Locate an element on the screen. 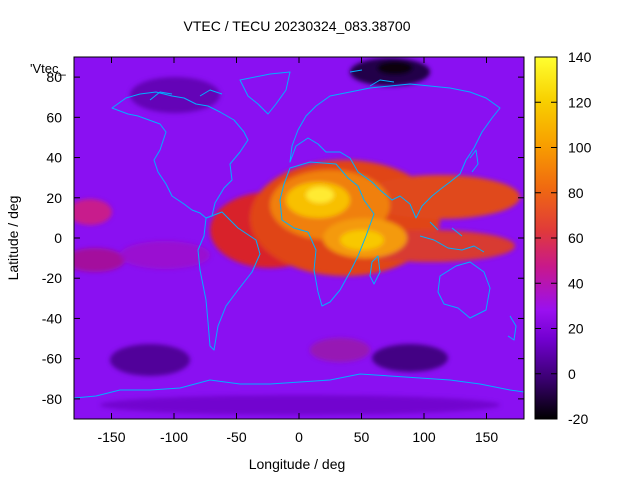 This screenshot has width=640, height=480. colorbar-tick-label: 0 is located at coordinates (572, 374).